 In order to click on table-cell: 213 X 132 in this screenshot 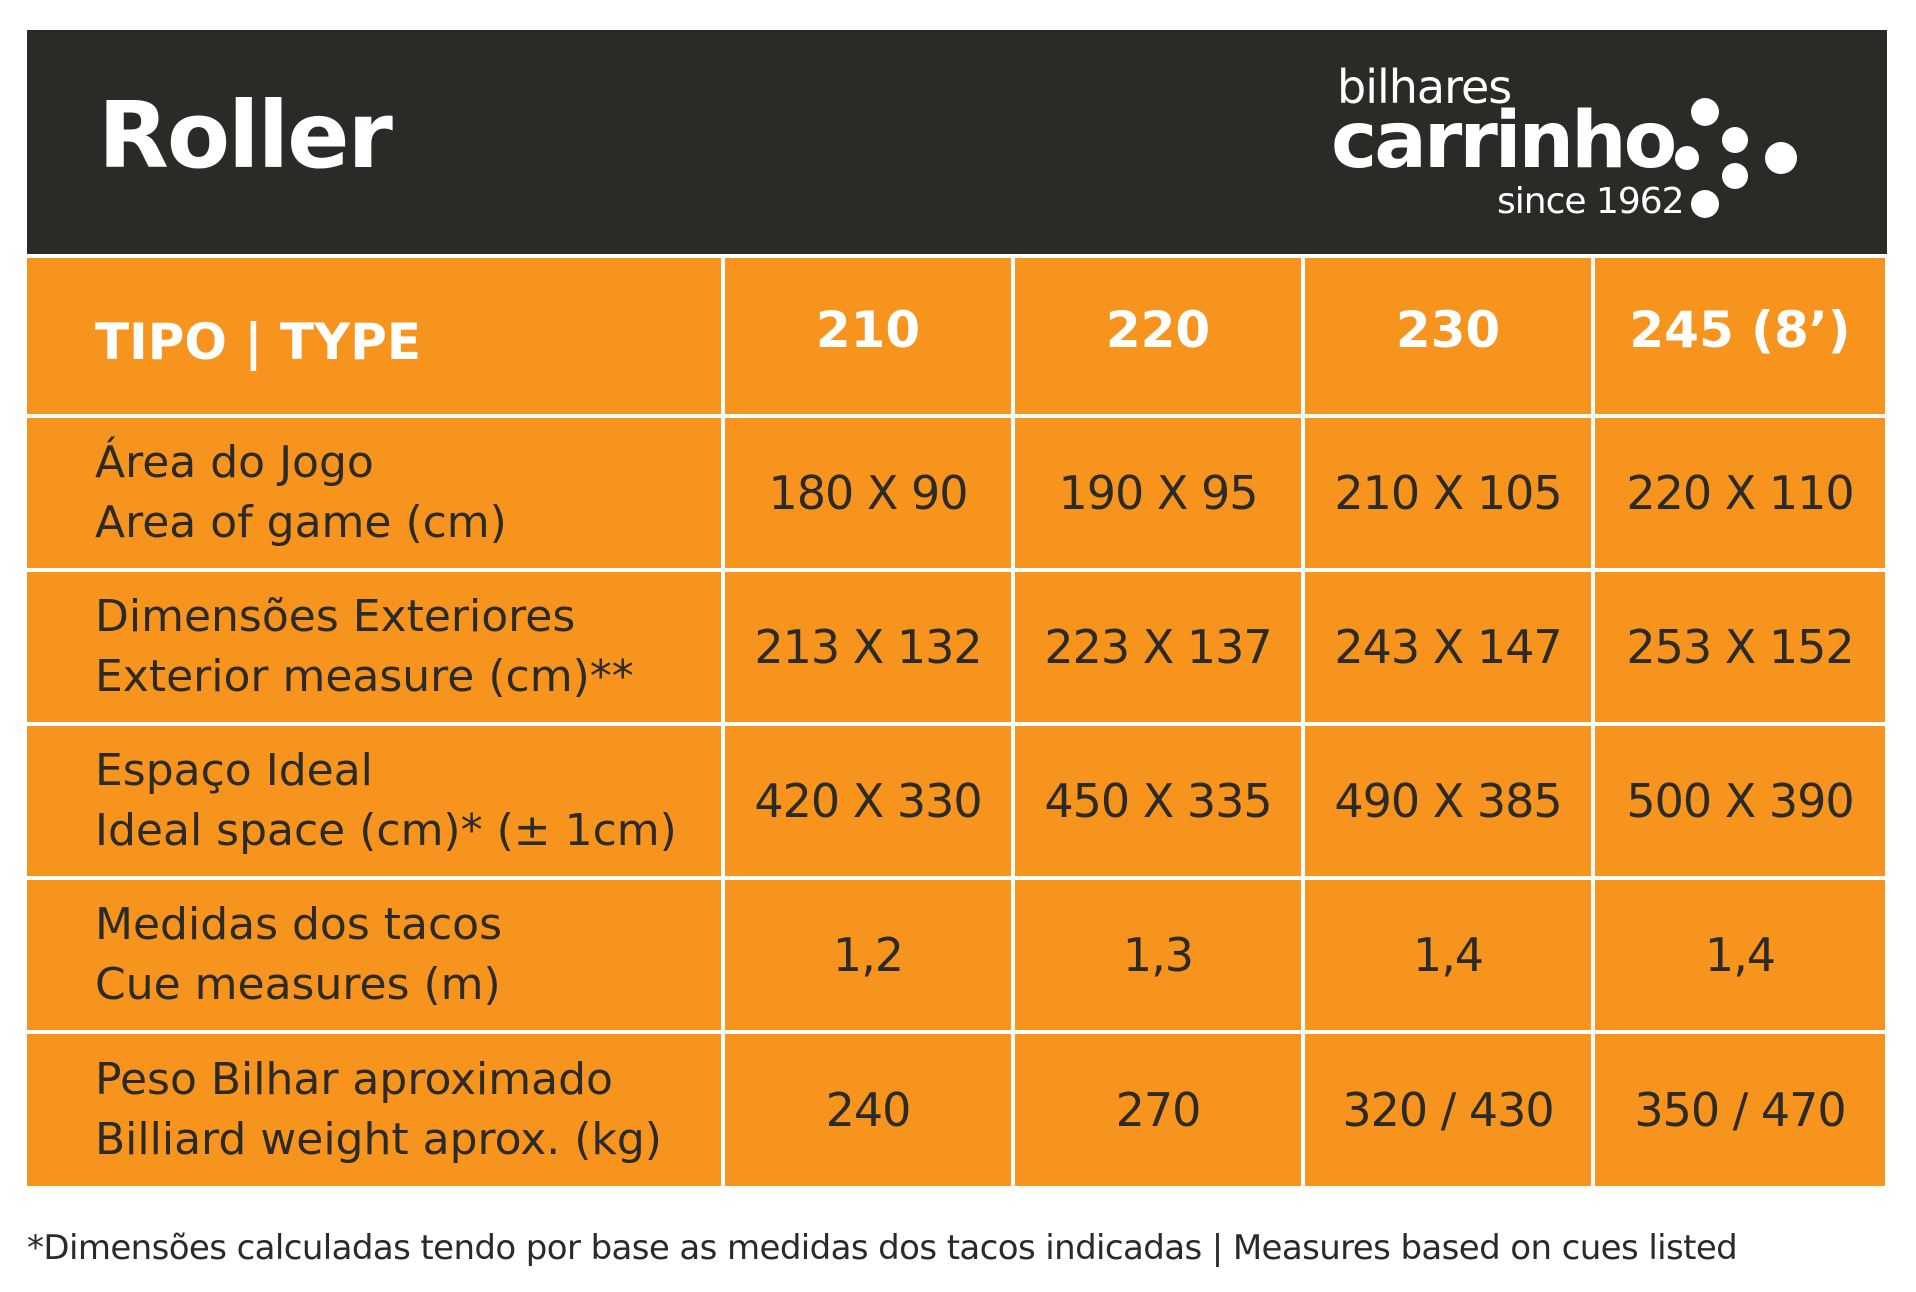, I will do `click(868, 647)`.